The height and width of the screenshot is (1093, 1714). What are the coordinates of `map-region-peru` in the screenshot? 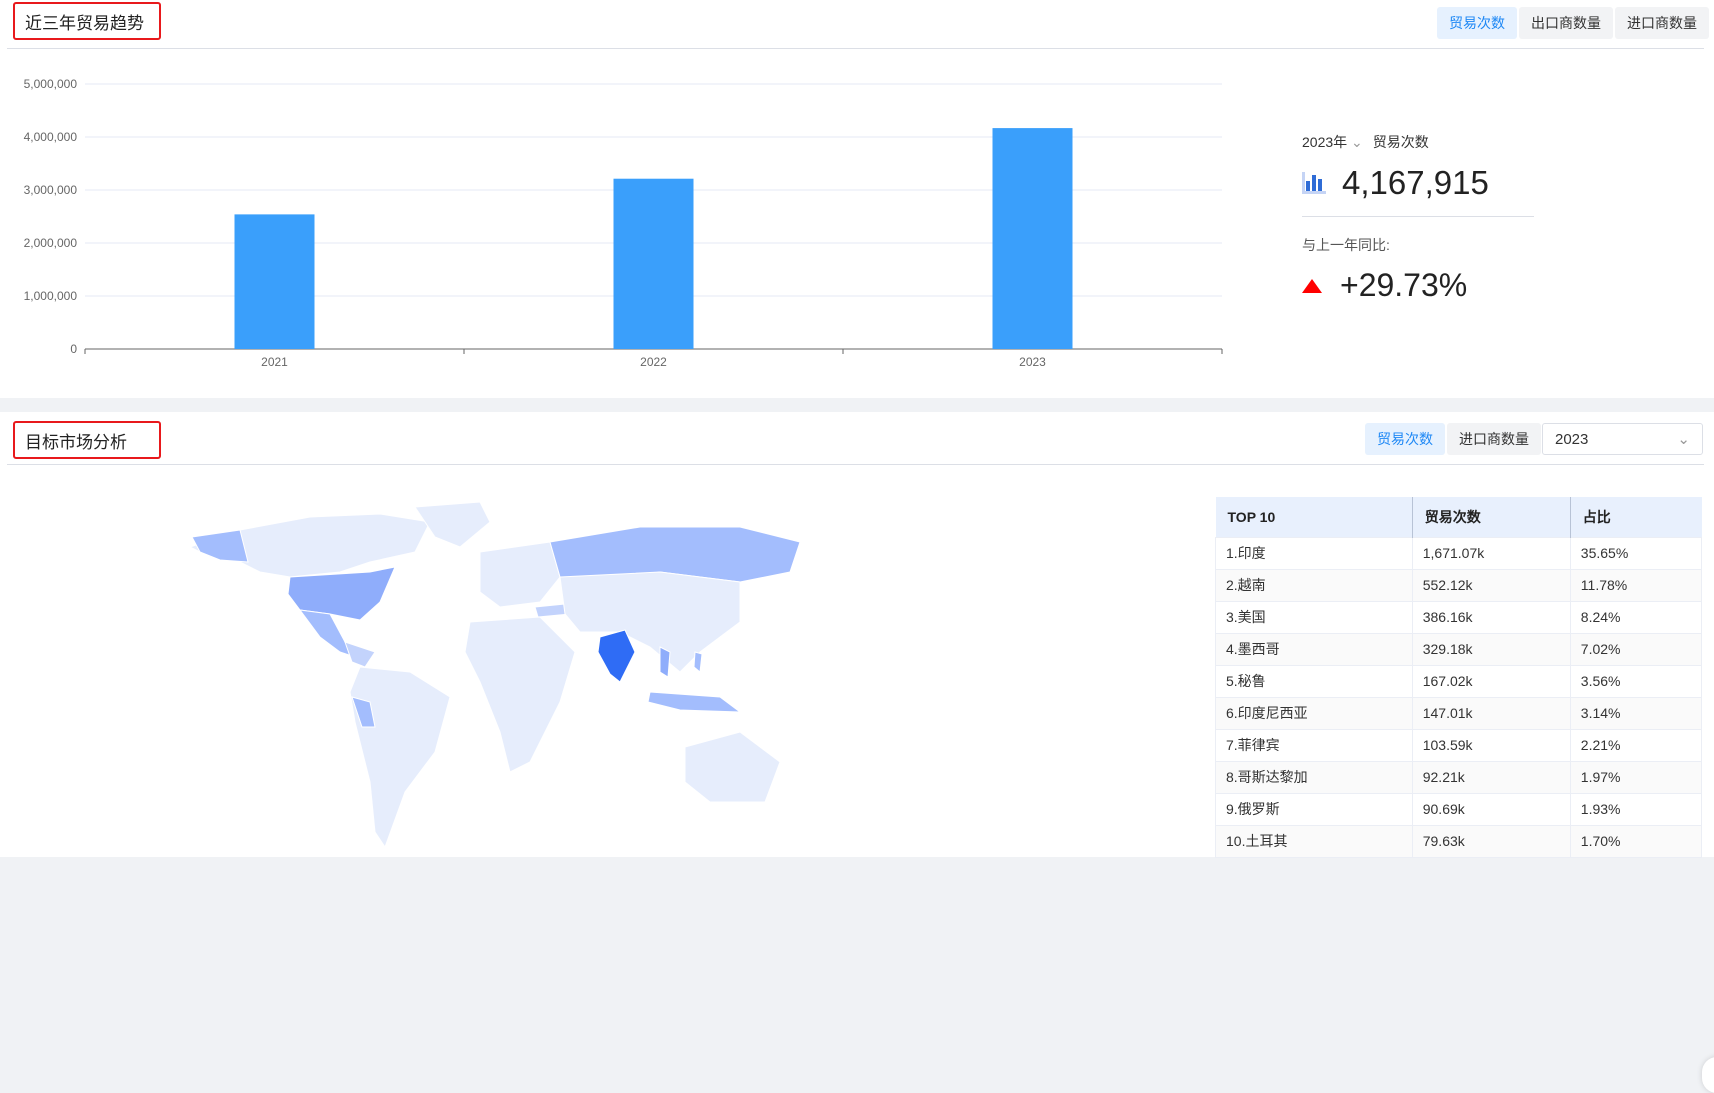 It's located at (363, 712).